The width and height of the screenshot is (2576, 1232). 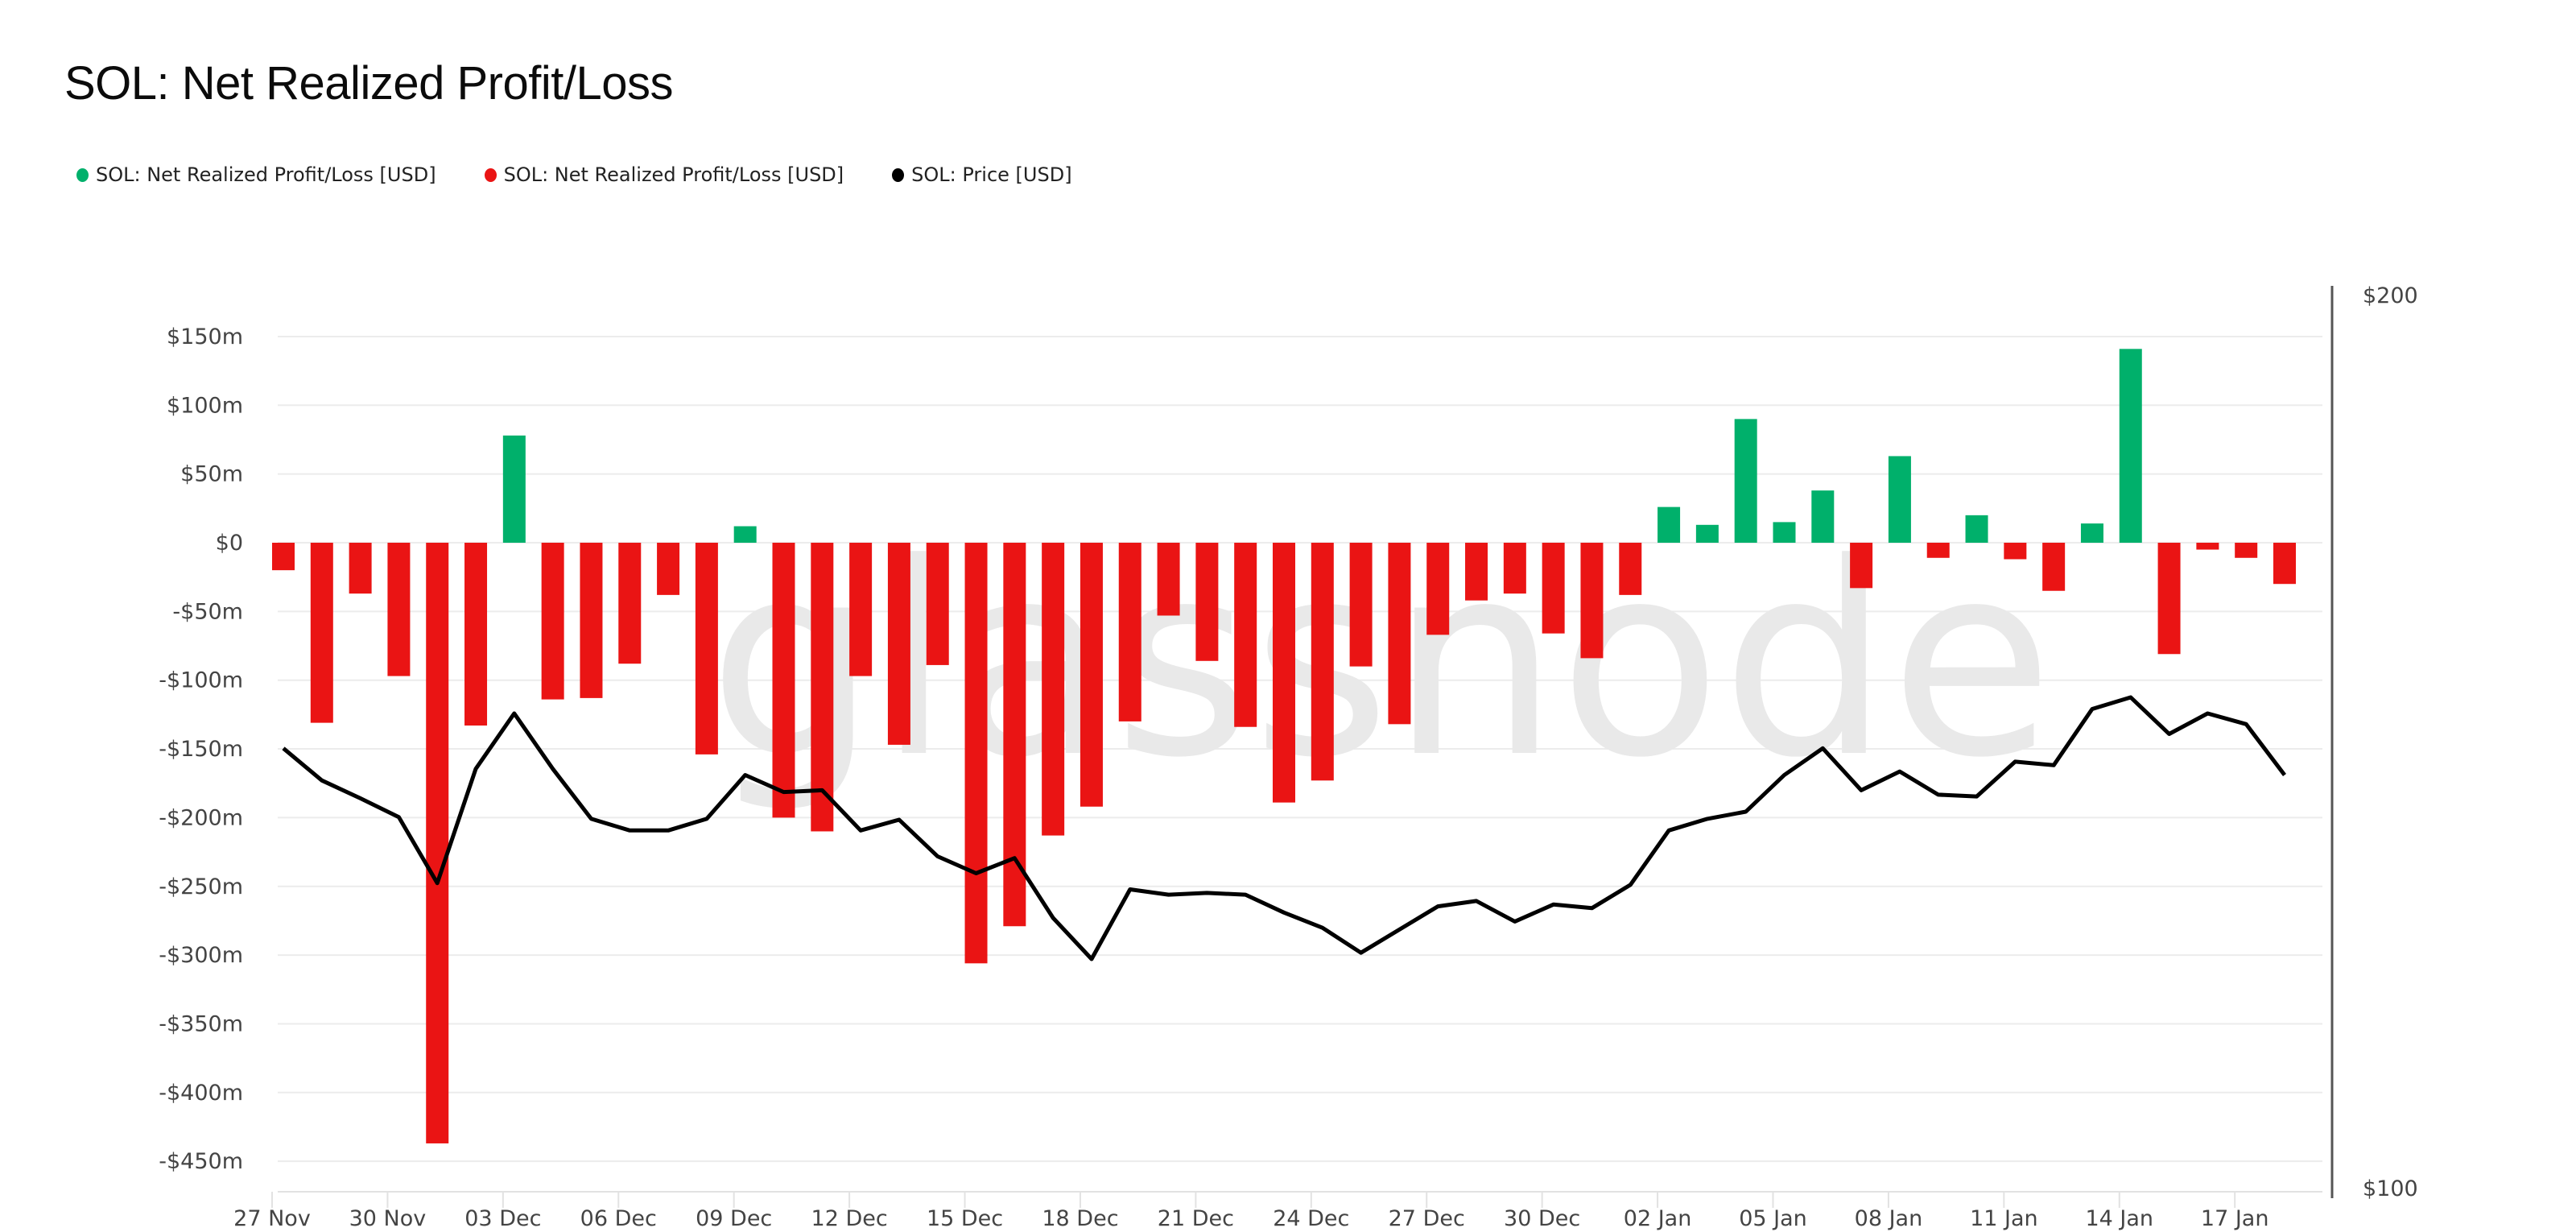 What do you see at coordinates (205, 337) in the screenshot?
I see `y-tick-label: $150m` at bounding box center [205, 337].